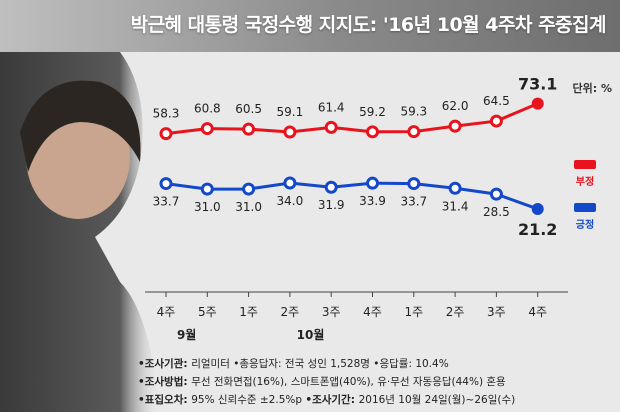 The width and height of the screenshot is (620, 412). I want to click on data-label: 59.3, so click(413, 112).